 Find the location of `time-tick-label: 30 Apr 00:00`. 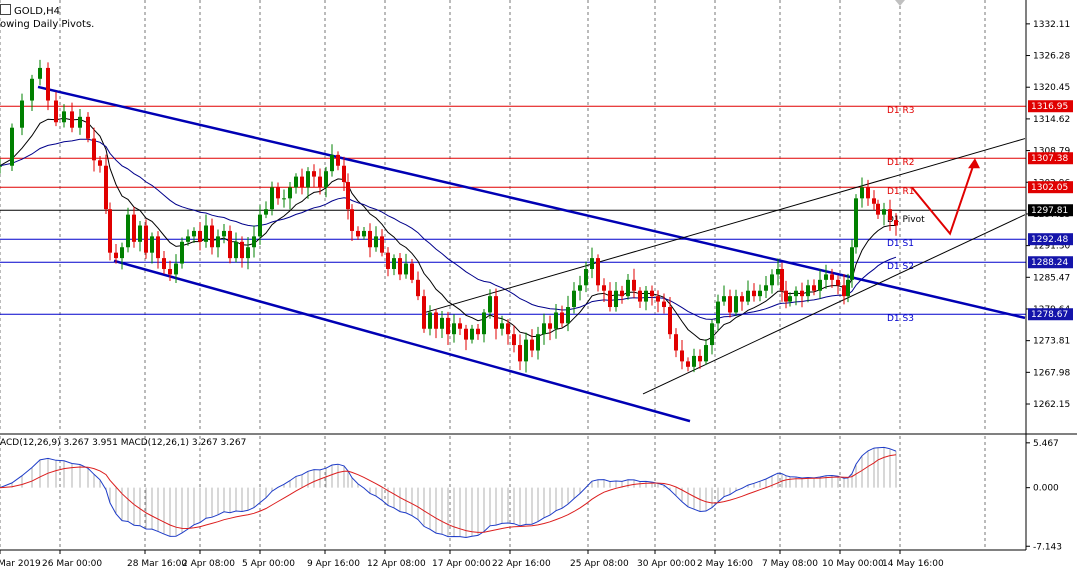

time-tick-label: 30 Apr 00:00 is located at coordinates (666, 564).